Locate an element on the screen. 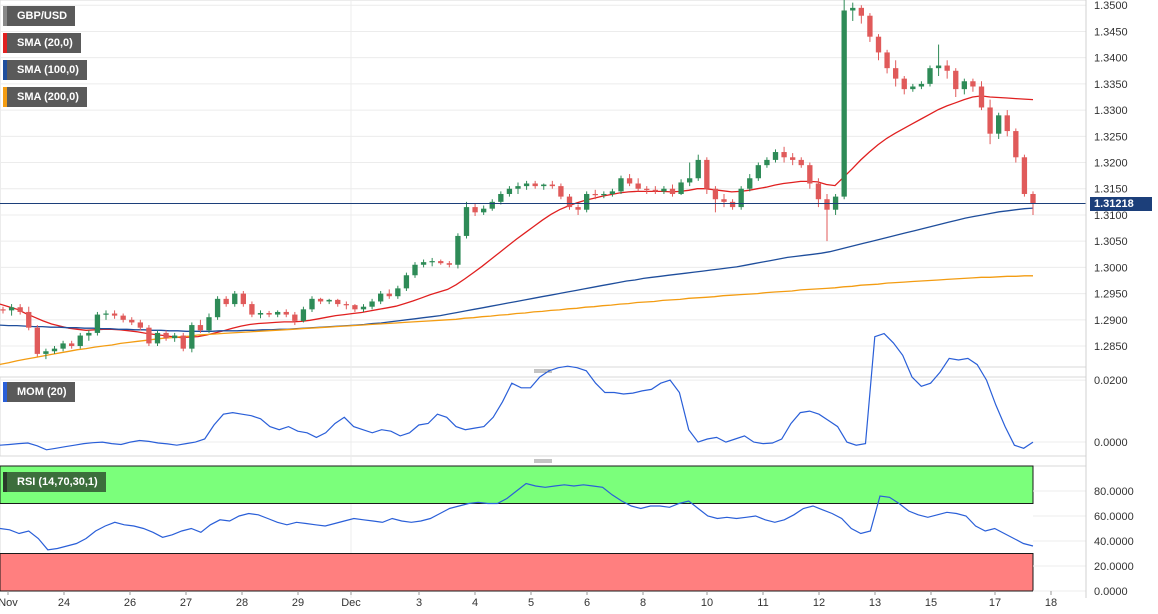  rsi-oversold-zone is located at coordinates (517, 572).